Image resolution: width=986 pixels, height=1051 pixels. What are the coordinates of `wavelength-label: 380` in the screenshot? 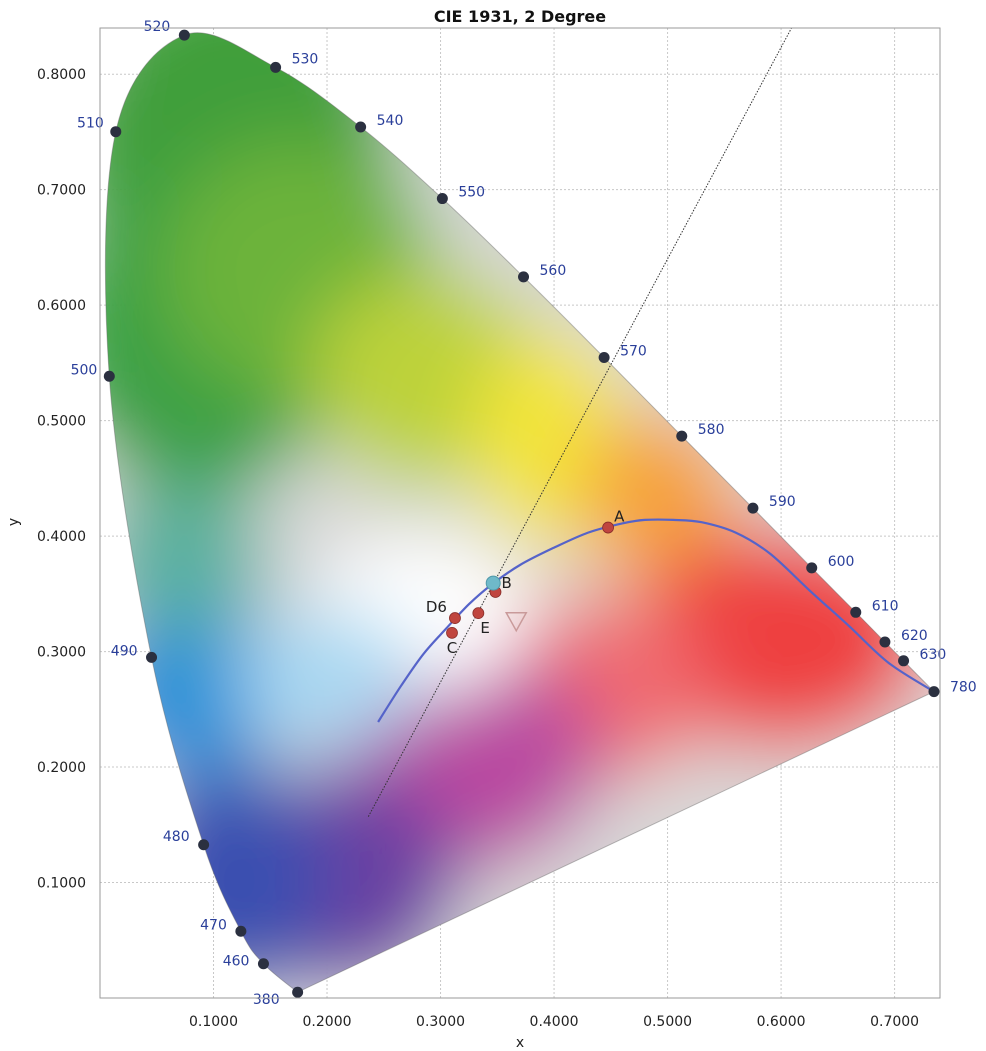 It's located at (266, 1000).